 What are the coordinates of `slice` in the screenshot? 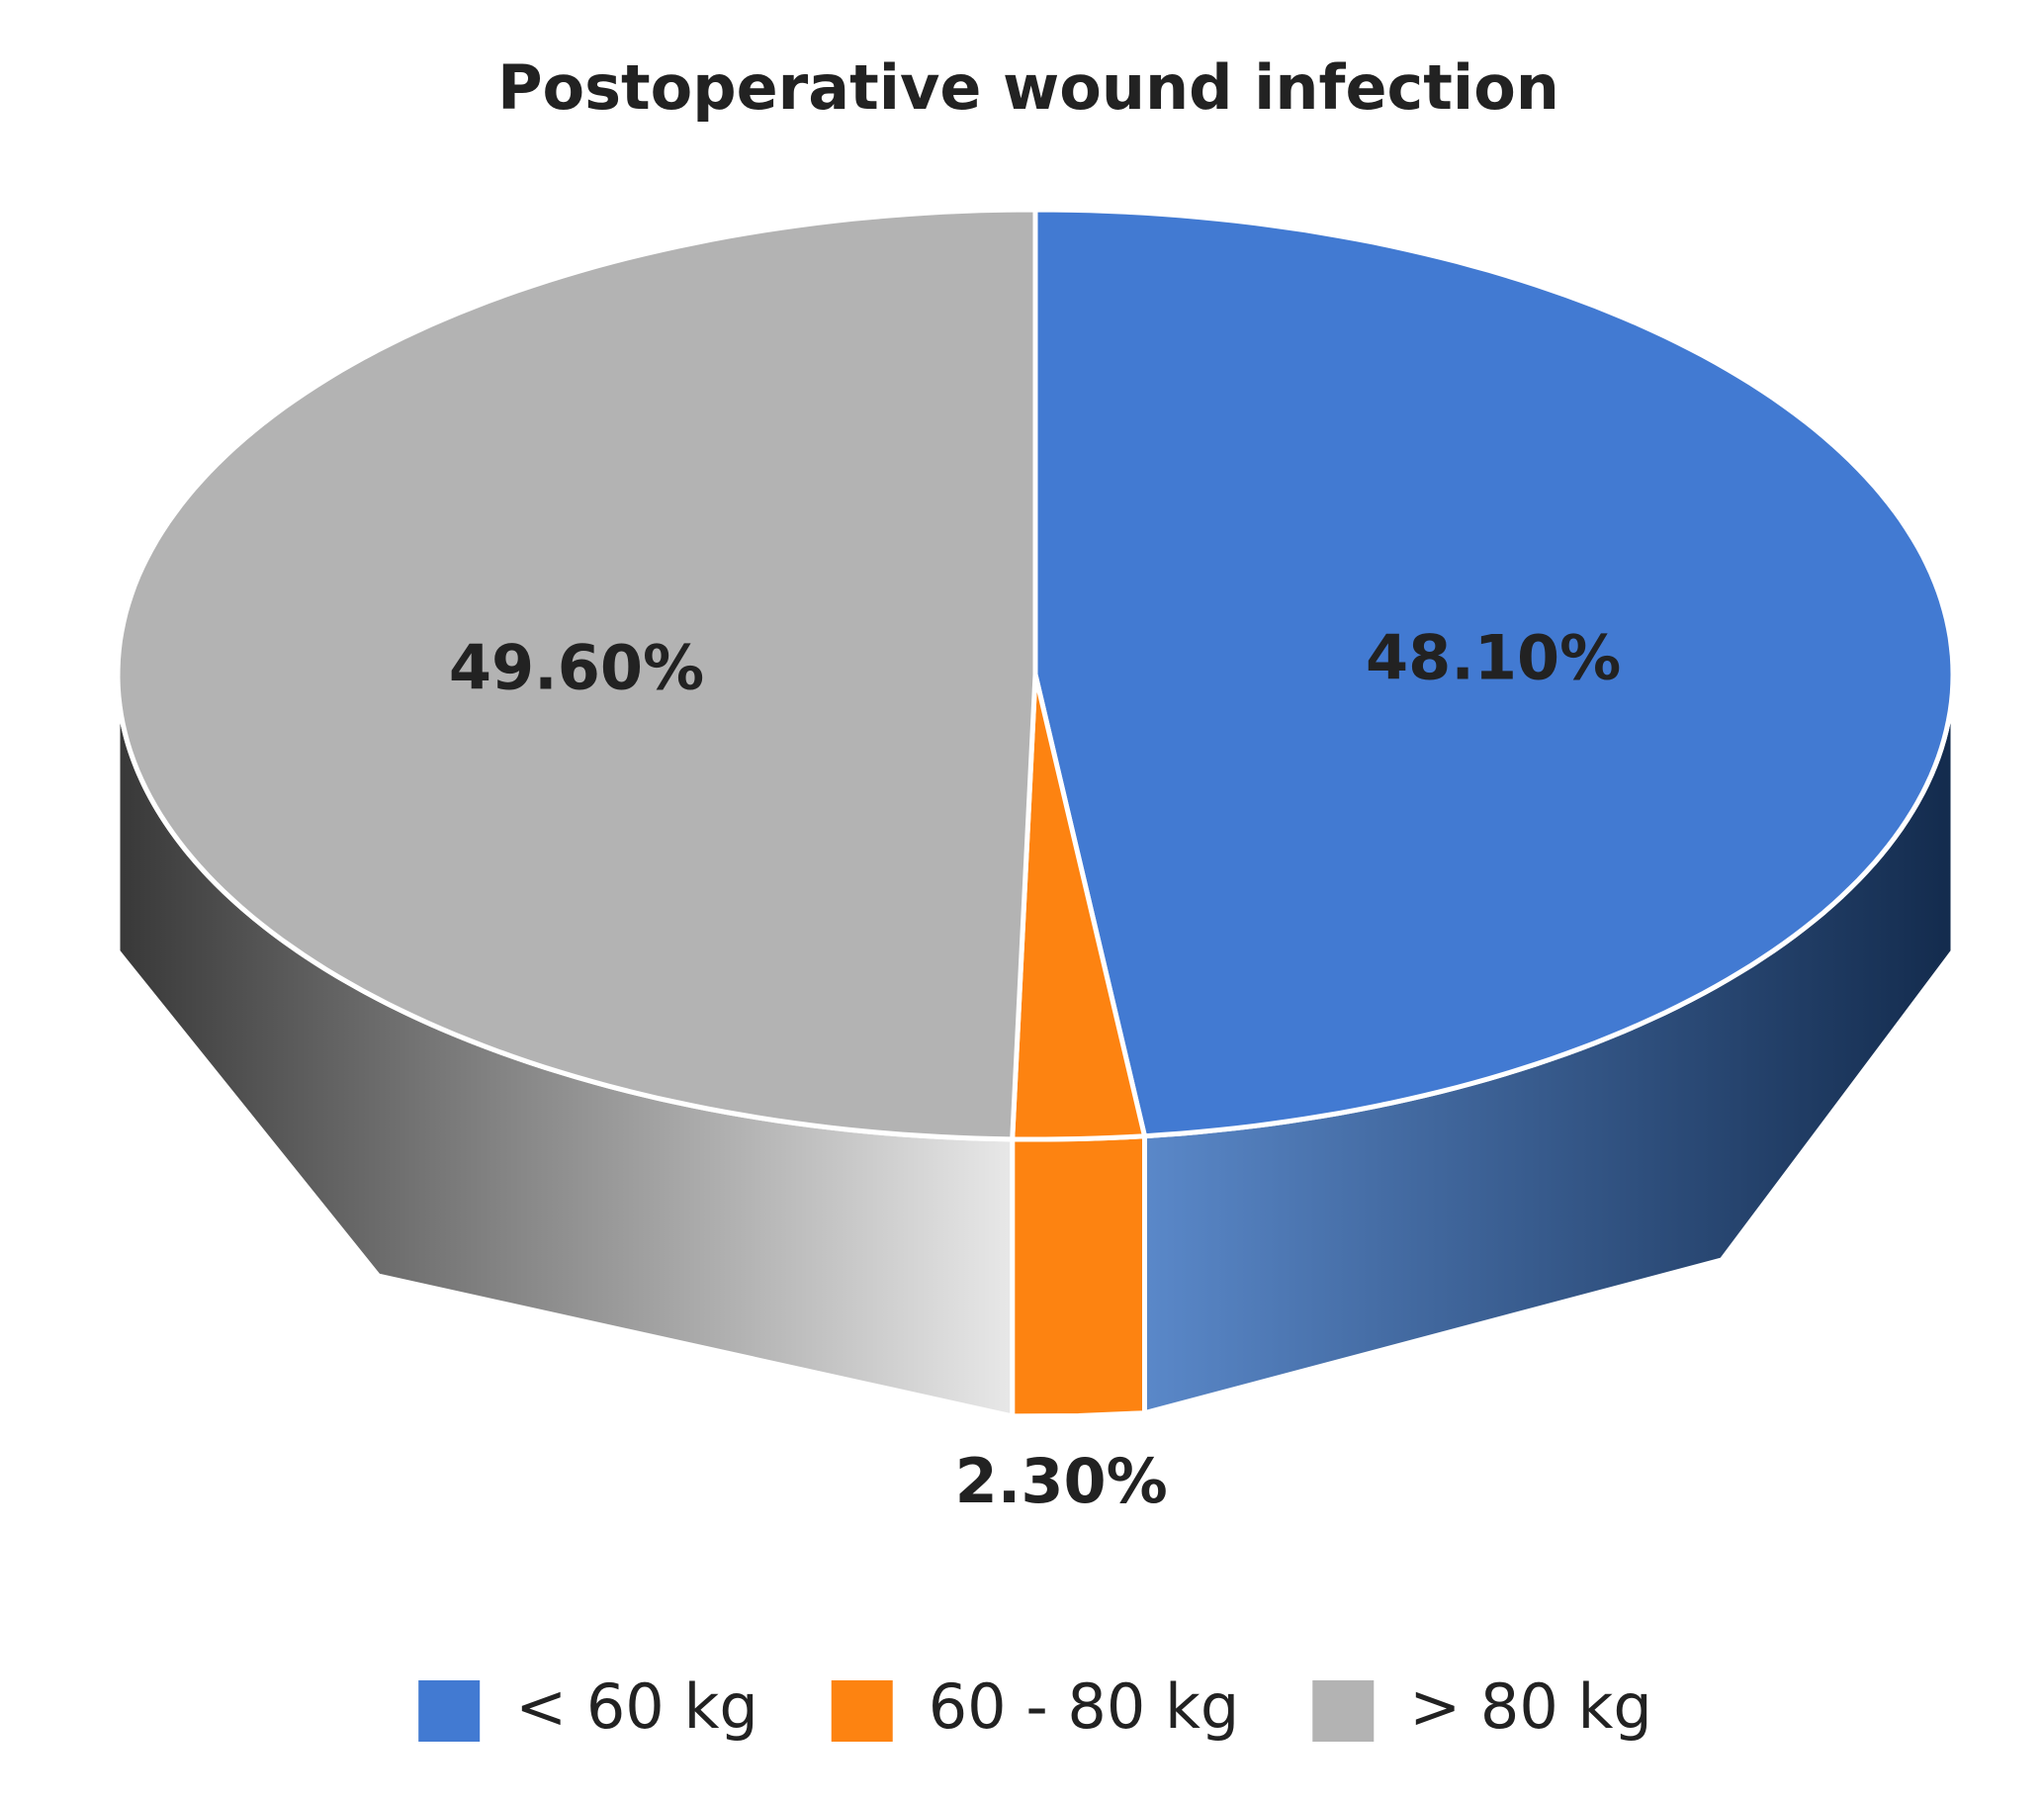 It's located at (1078, 907).